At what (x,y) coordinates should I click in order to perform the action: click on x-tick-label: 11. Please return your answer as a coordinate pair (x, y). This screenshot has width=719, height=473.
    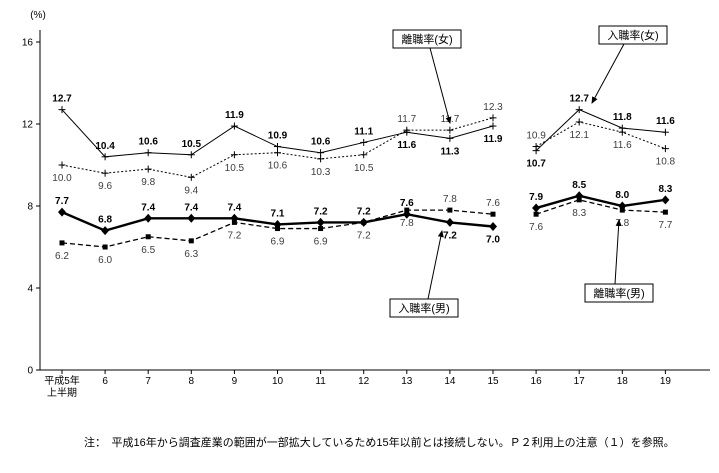
    Looking at the image, I should click on (320, 381).